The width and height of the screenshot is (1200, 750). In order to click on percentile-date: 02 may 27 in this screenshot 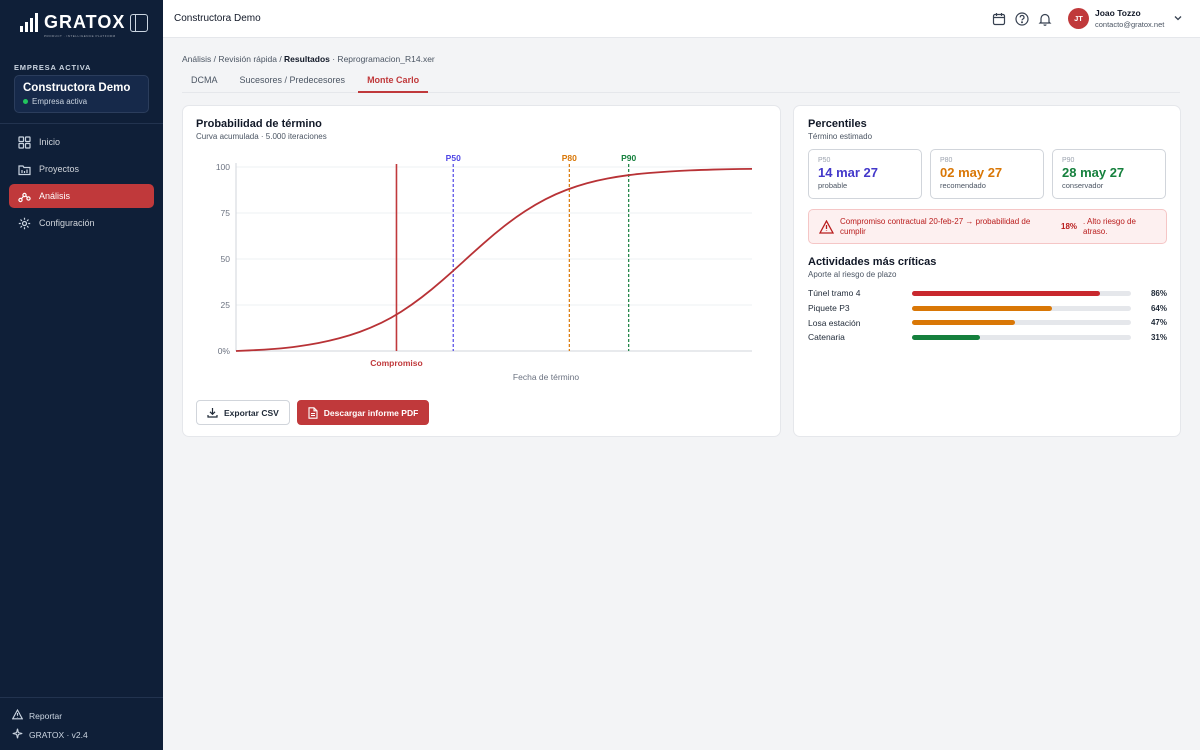, I will do `click(971, 172)`.